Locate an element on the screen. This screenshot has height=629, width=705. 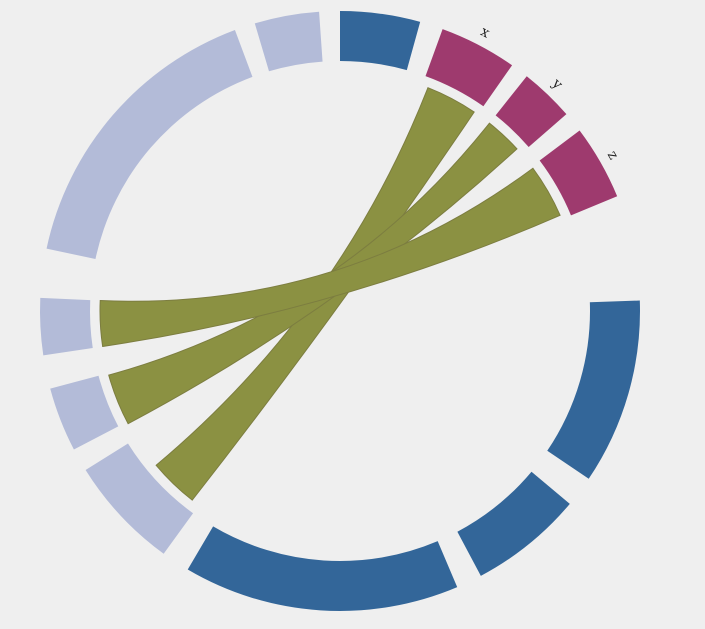
node-arc-z is located at coordinates (578, 173).